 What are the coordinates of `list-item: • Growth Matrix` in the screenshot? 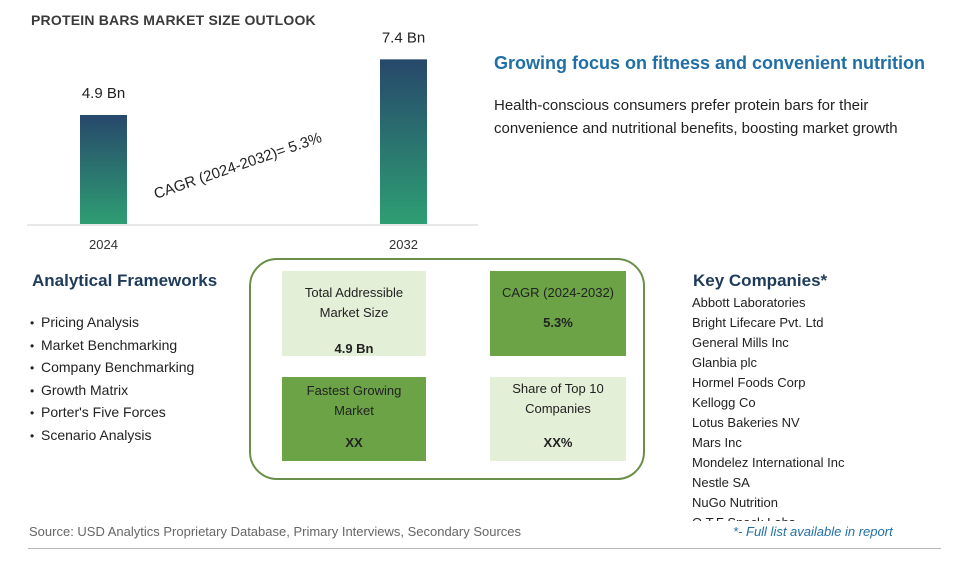 It's located at (112, 391).